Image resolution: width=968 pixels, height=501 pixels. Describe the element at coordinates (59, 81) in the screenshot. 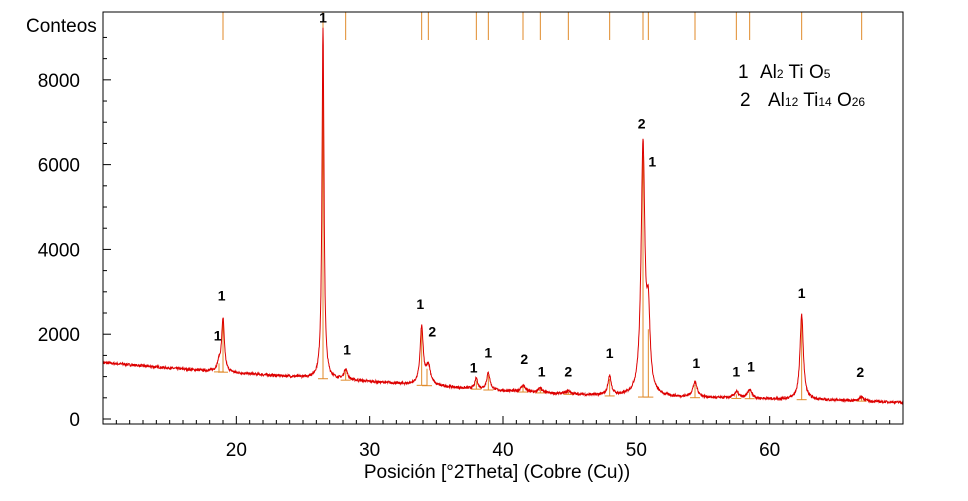

I see `y-tick-label: 8000` at that location.